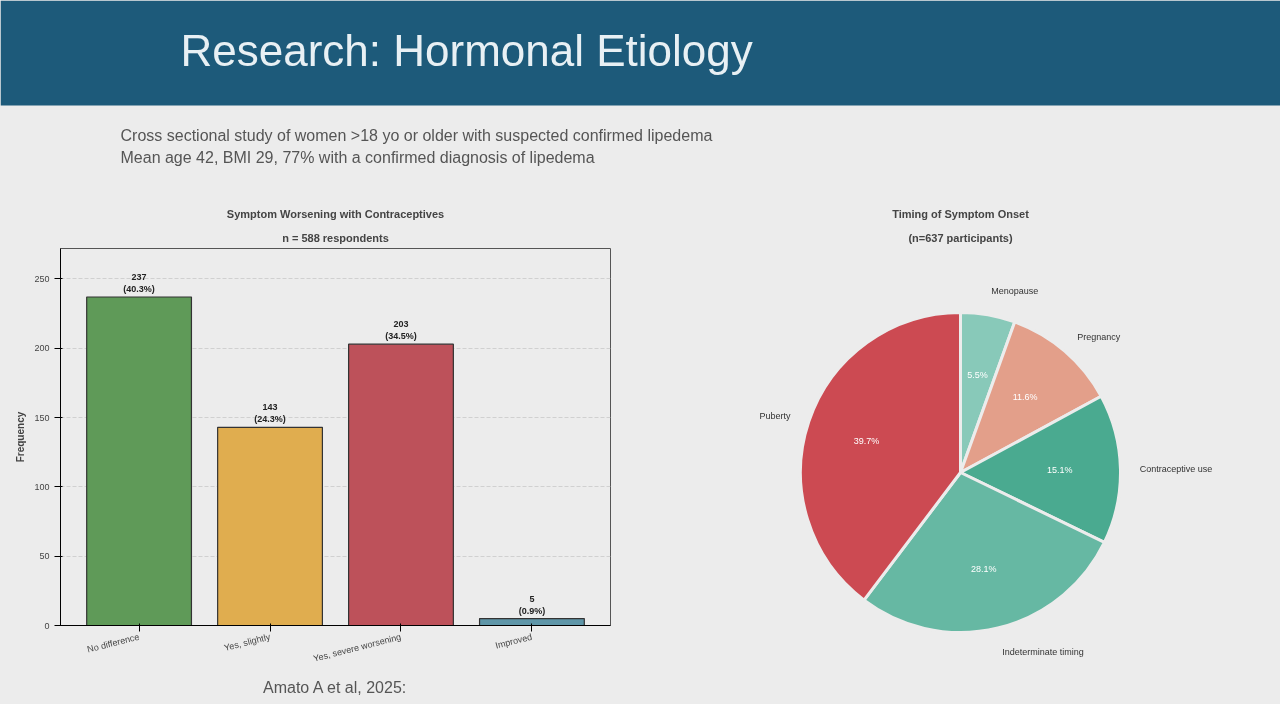 Image resolution: width=1280 pixels, height=720 pixels. I want to click on data-label: 203 (34.5%), so click(401, 330).